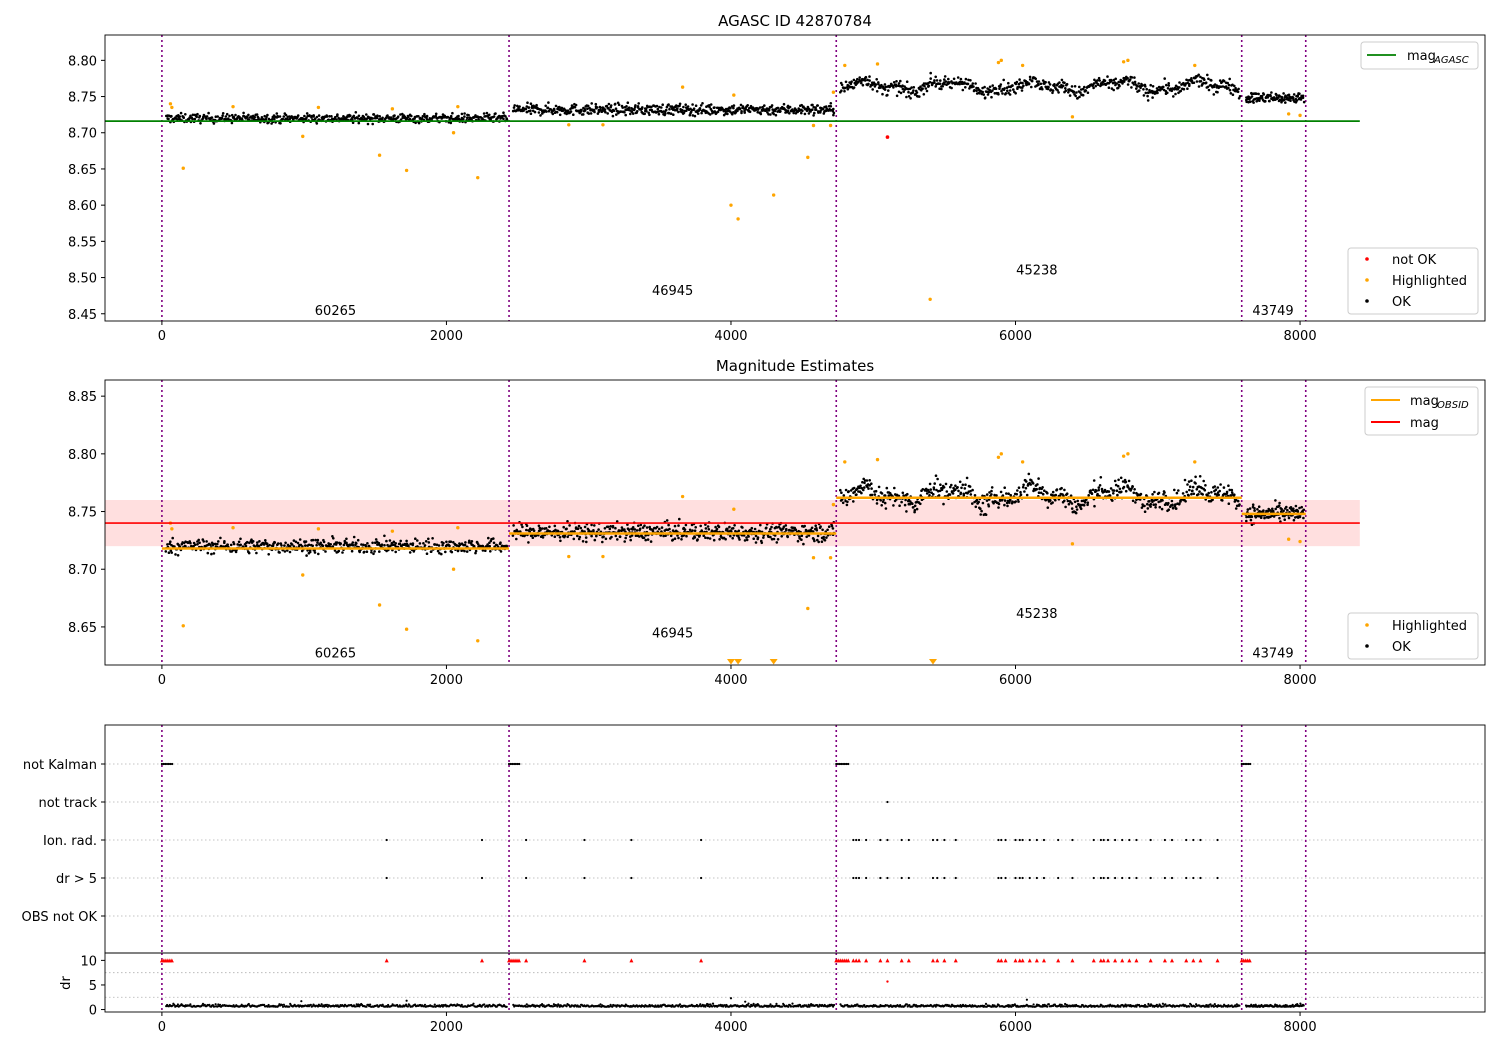  Describe the element at coordinates (845, 462) in the screenshot. I see `p2-highlighted-point` at that location.